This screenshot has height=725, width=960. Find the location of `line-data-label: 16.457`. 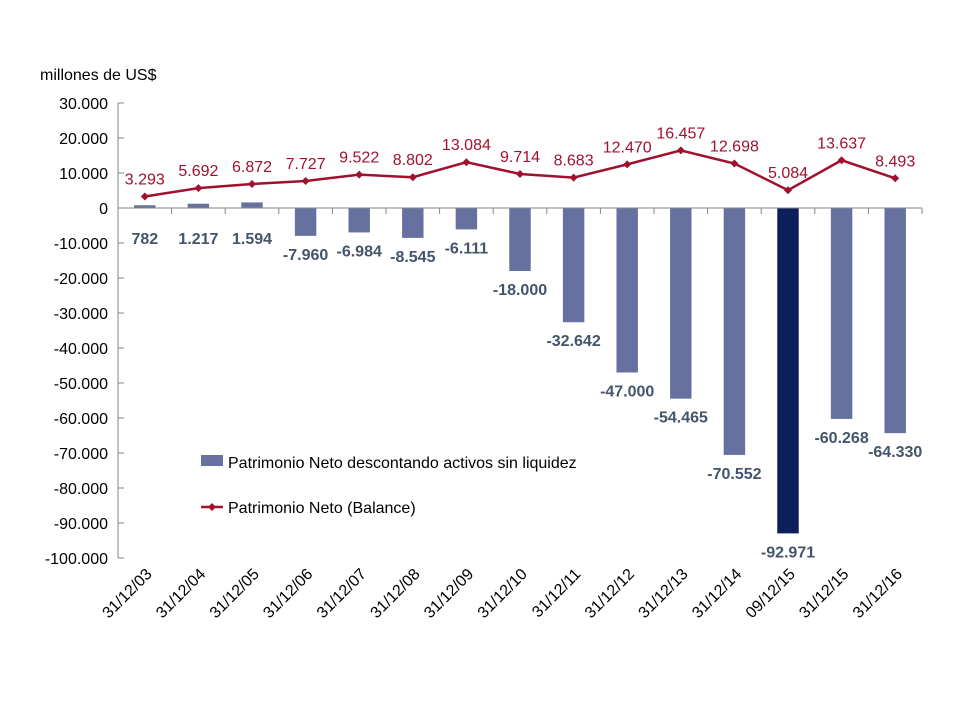

line-data-label: 16.457 is located at coordinates (680, 133).